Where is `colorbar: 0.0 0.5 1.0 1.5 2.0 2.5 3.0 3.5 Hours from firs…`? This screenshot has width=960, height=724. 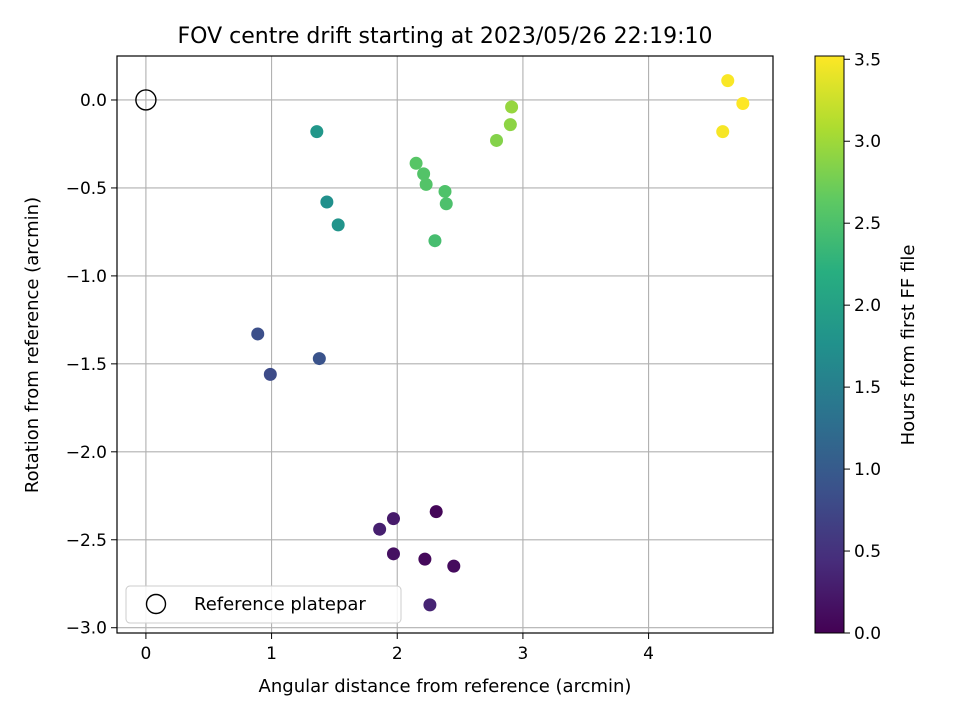
colorbar: 0.0 0.5 1.0 1.5 2.0 2.5 3.0 3.5 Hours from firs… is located at coordinates (866, 347).